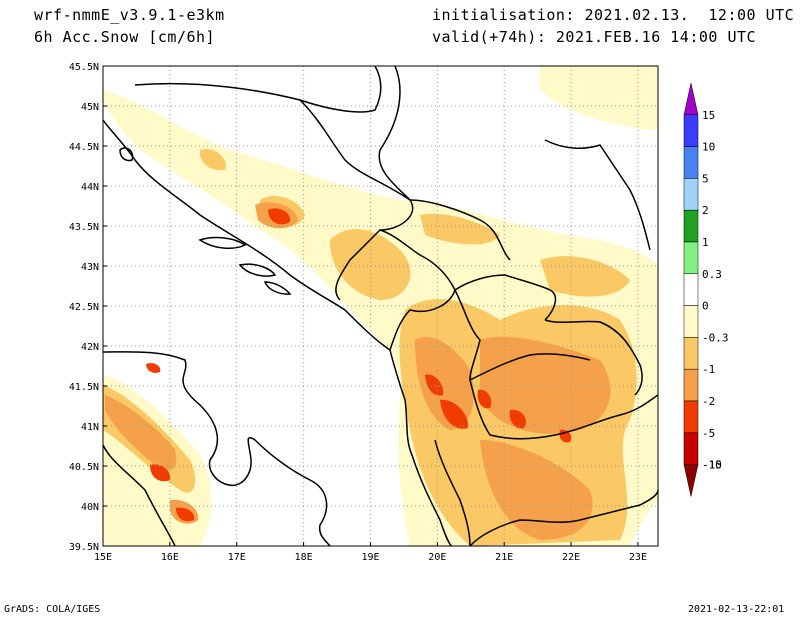  I want to click on lat-tick-label: 42.5N, so click(84, 307).